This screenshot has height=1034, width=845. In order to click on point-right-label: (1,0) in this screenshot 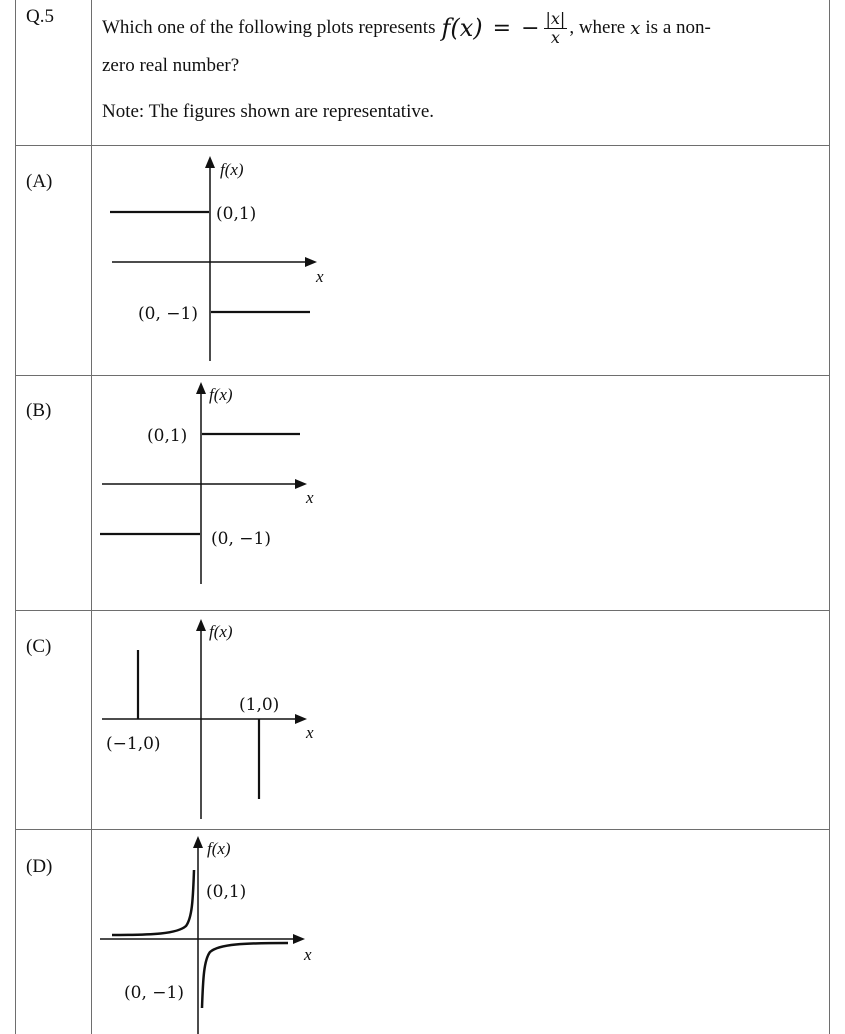, I will do `click(259, 705)`.